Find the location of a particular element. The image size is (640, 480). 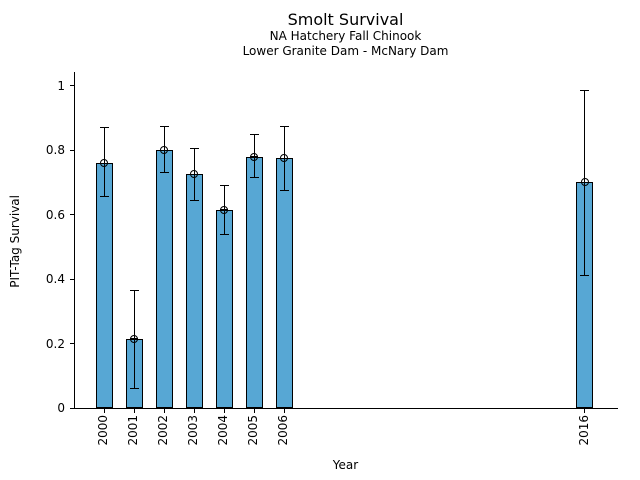

x-tick-label-2000: 2000 is located at coordinates (103, 430).